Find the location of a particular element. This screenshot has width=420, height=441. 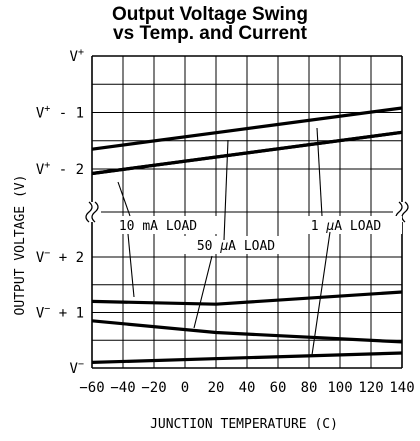

x-tick-label: 100 is located at coordinates (339, 388).